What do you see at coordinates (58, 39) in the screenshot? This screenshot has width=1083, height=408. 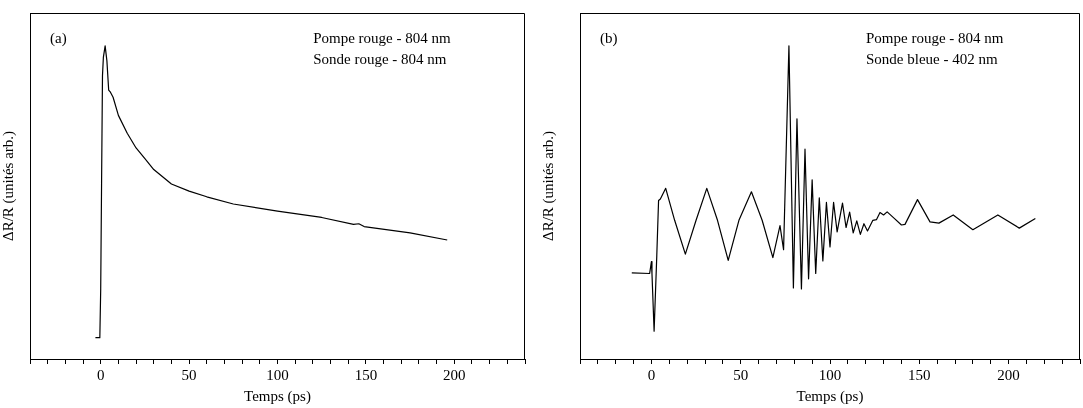 I see `annotation: (a)` at bounding box center [58, 39].